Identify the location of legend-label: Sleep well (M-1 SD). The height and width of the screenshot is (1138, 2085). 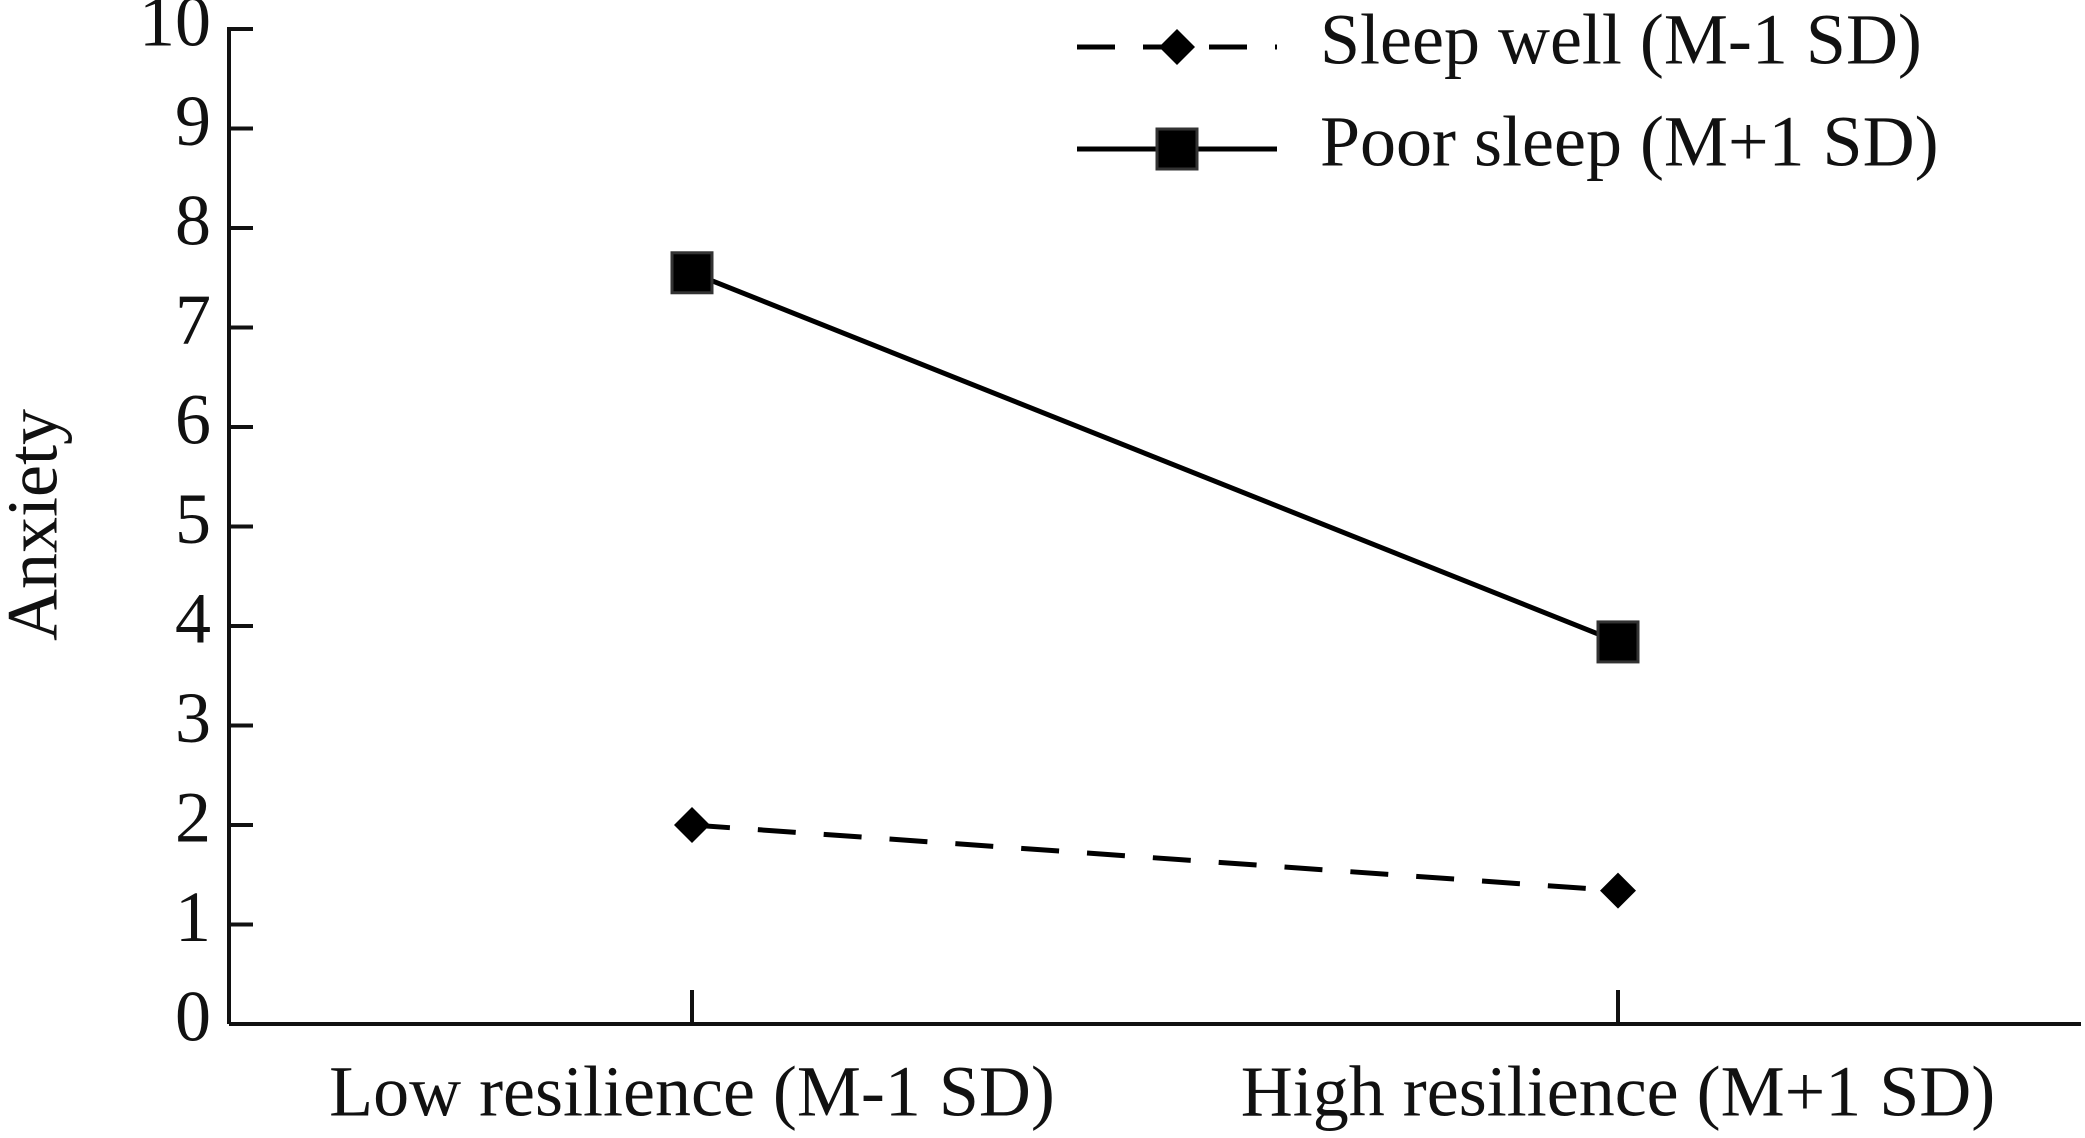
(1621, 40).